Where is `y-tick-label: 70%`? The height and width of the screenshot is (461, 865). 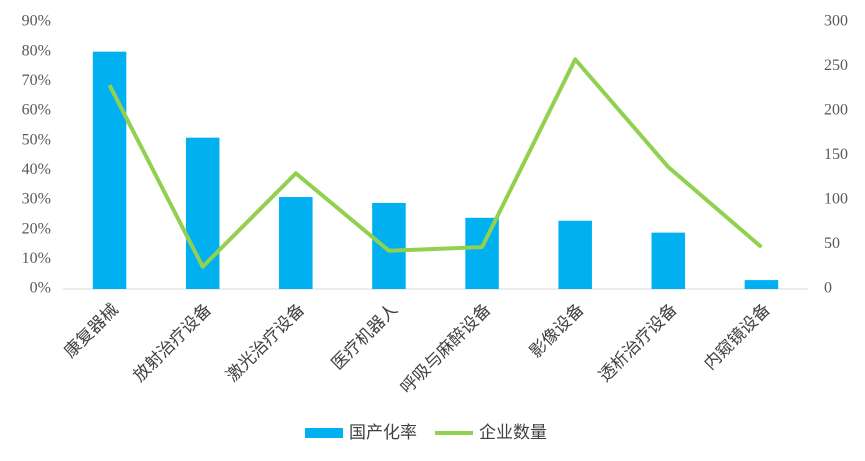 y-tick-label: 70% is located at coordinates (36, 80).